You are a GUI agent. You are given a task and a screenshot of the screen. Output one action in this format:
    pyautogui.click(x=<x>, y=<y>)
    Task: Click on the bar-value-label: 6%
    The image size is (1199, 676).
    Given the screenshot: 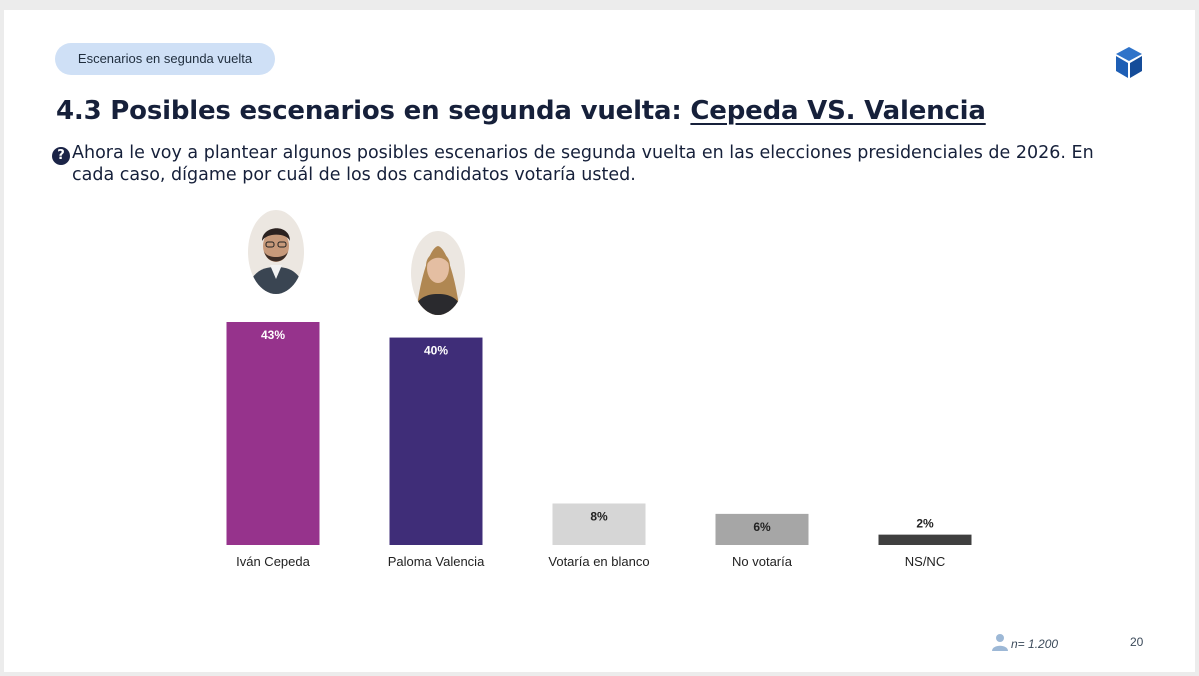 What is the action you would take?
    pyautogui.click(x=762, y=527)
    